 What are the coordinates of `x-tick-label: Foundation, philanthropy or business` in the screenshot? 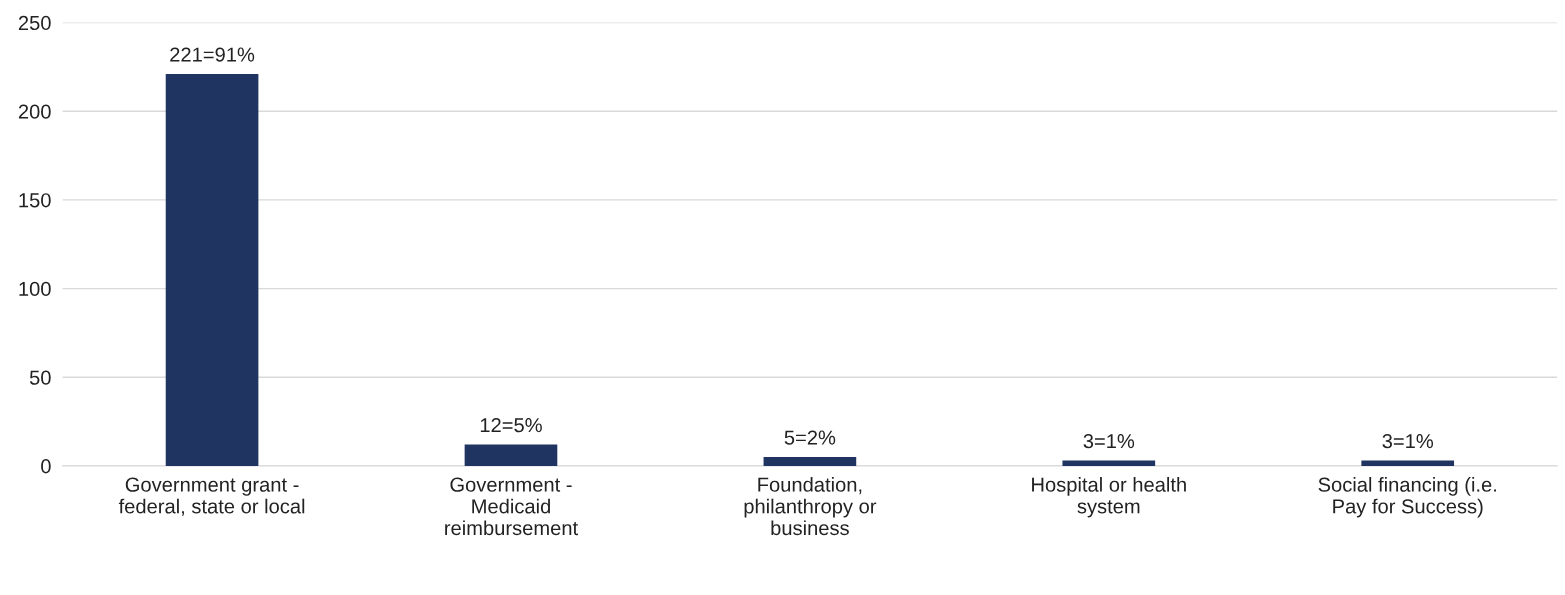 It's located at (810, 506).